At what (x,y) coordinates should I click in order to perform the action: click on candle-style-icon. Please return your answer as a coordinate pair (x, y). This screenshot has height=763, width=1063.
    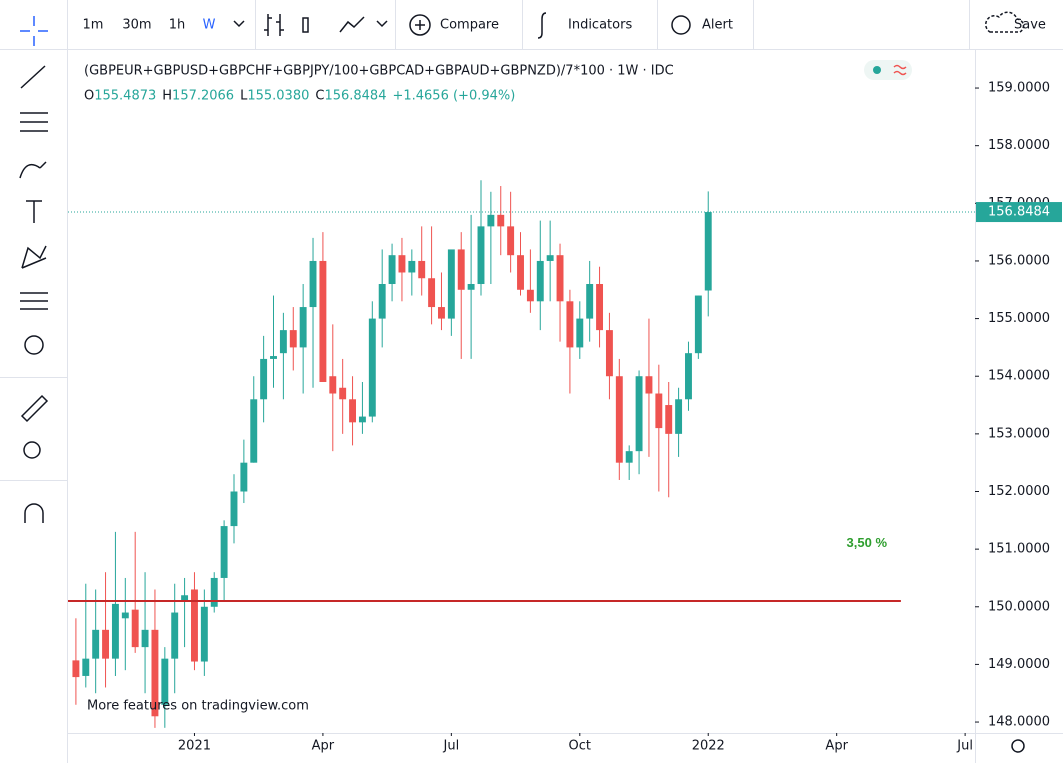
    Looking at the image, I should click on (305, 25).